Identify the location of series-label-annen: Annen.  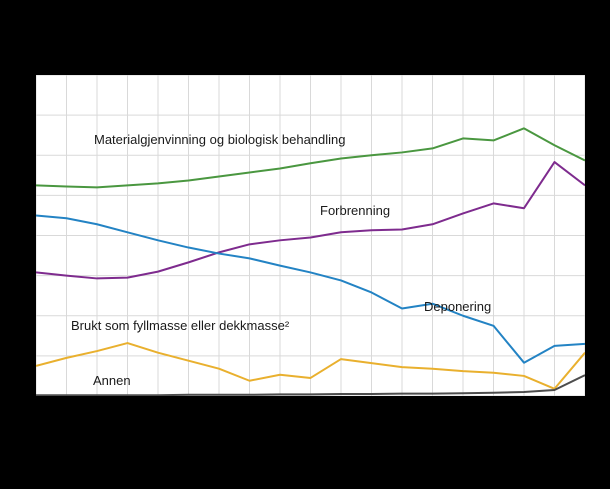
(112, 380).